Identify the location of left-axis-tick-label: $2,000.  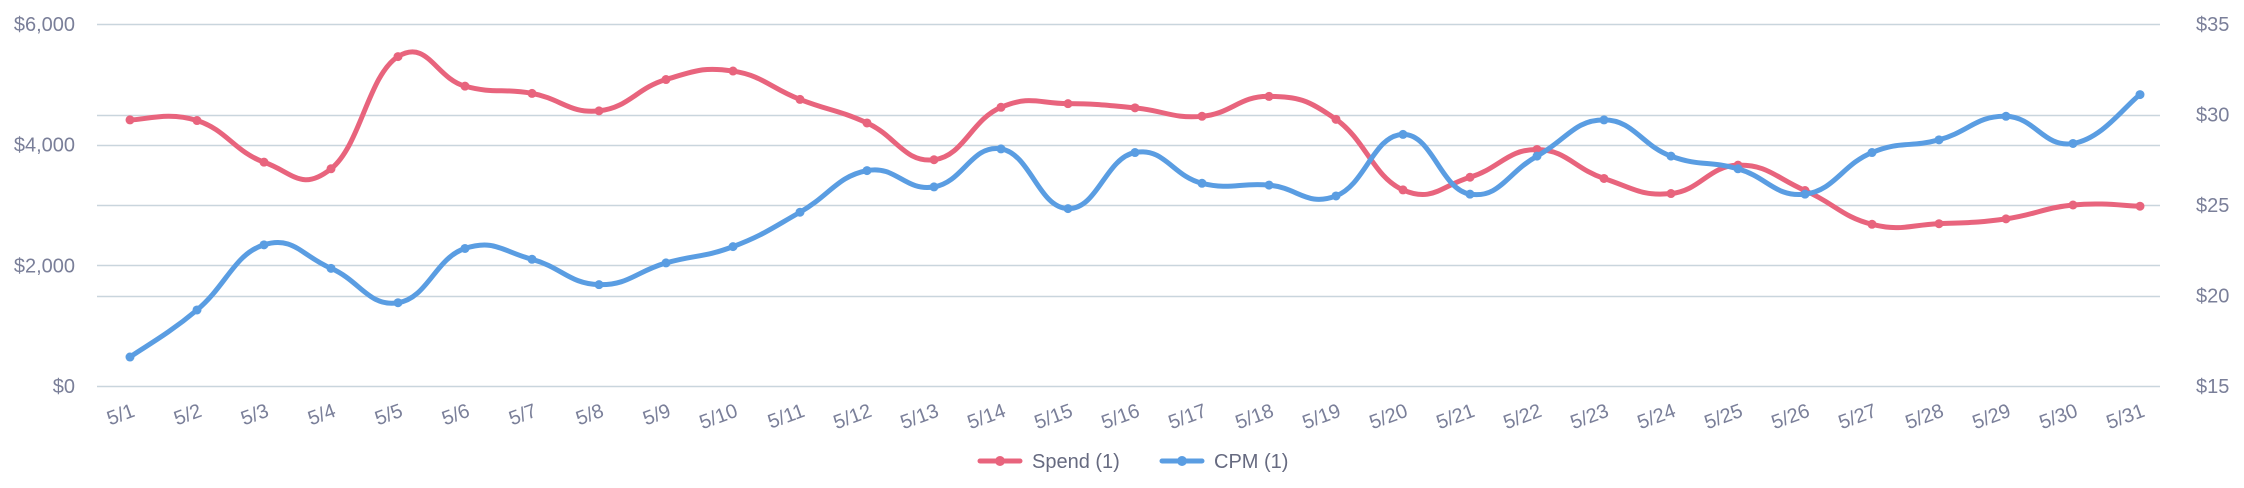
(44, 266).